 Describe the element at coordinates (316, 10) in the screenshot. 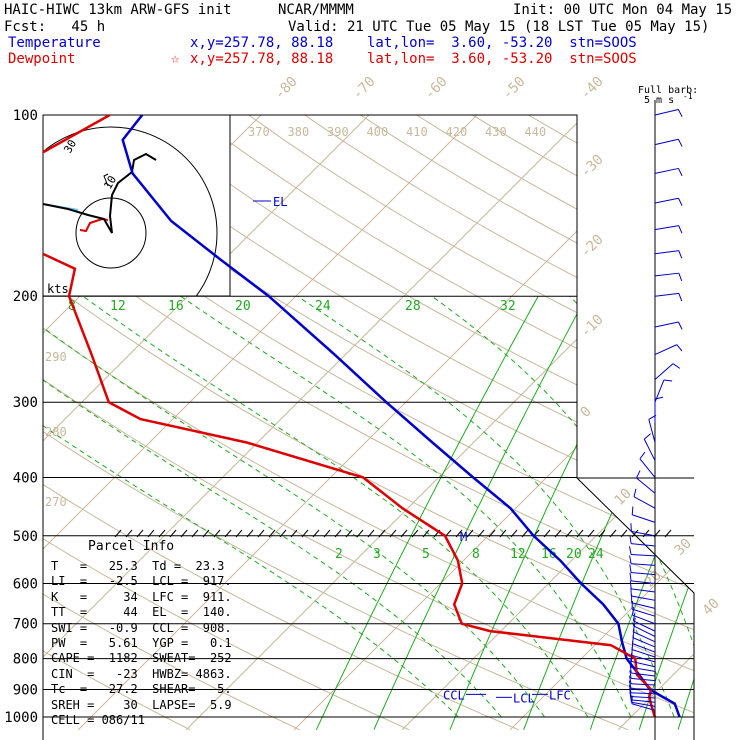

I see `org-label: NCAR/MMMM` at that location.